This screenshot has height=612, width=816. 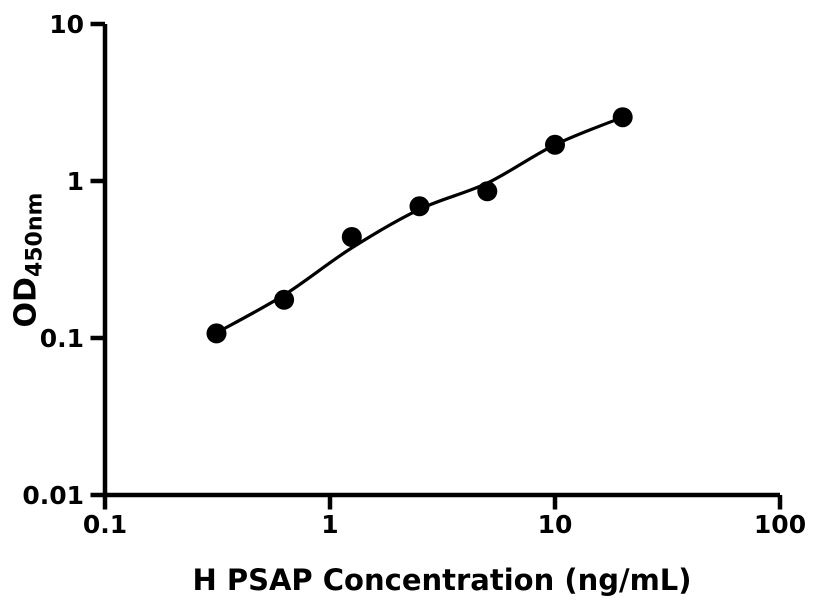 What do you see at coordinates (442, 580) in the screenshot?
I see `x-axis-title: H PSAP Concentration (ng/mL)` at bounding box center [442, 580].